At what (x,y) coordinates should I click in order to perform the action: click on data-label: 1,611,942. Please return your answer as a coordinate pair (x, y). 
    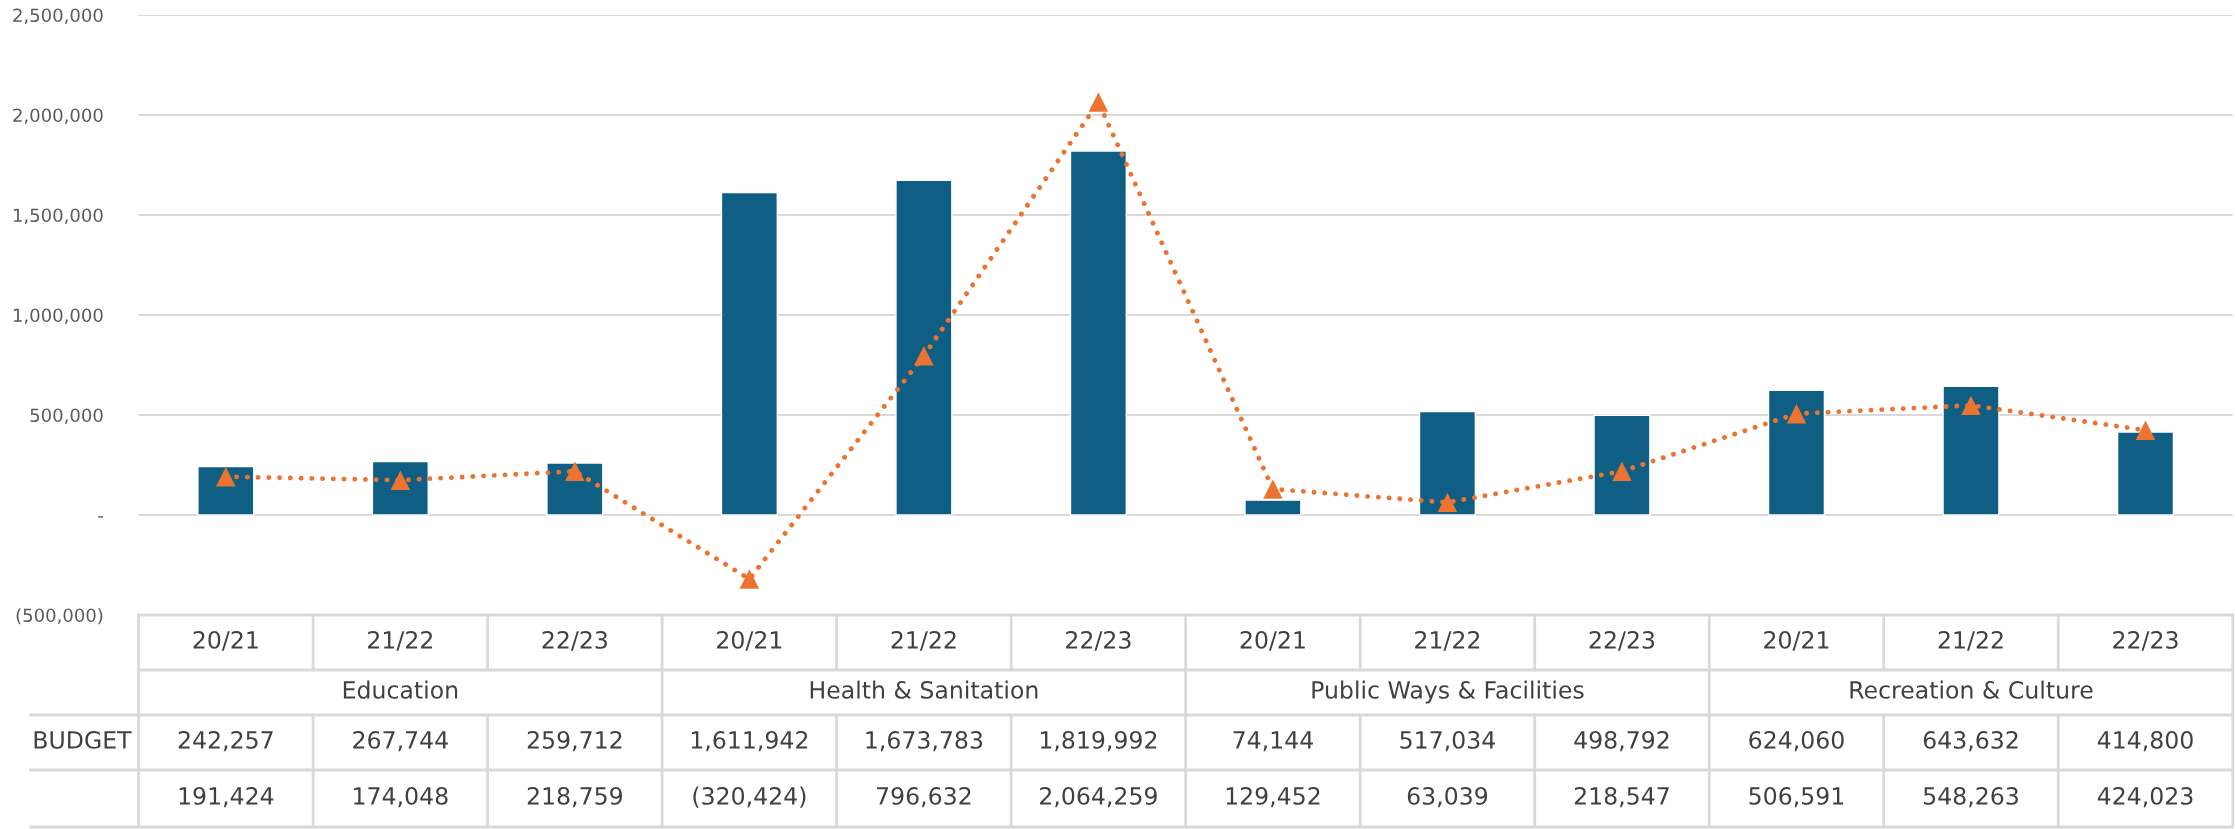
    Looking at the image, I should click on (749, 741).